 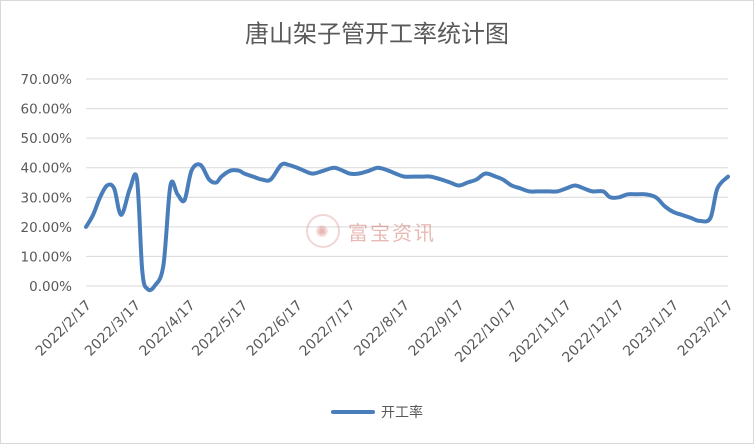 What do you see at coordinates (328, 329) in the screenshot?
I see `x-tick-label: 2022/7/17` at bounding box center [328, 329].